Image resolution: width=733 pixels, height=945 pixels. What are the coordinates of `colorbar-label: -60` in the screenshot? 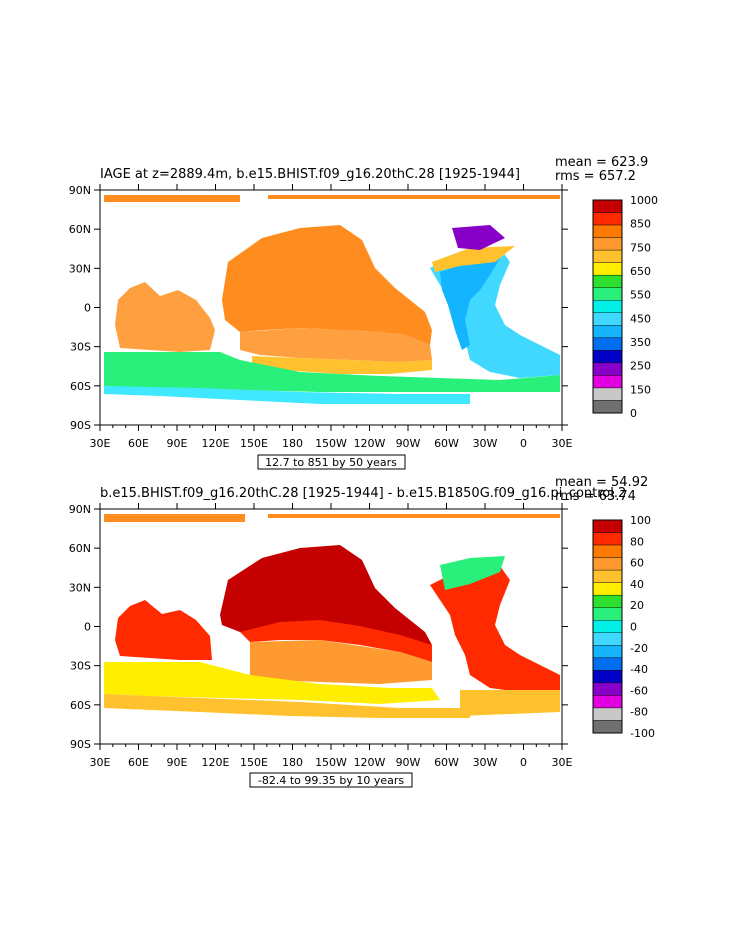 It's located at (639, 690).